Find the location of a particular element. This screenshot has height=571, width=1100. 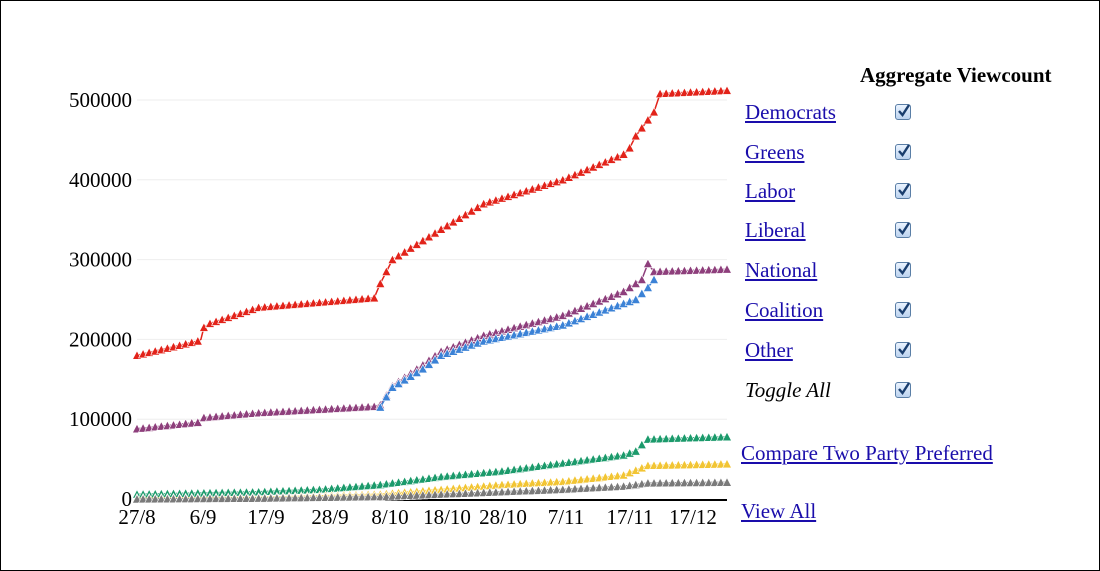

party-checkbox-labor is located at coordinates (903, 191).